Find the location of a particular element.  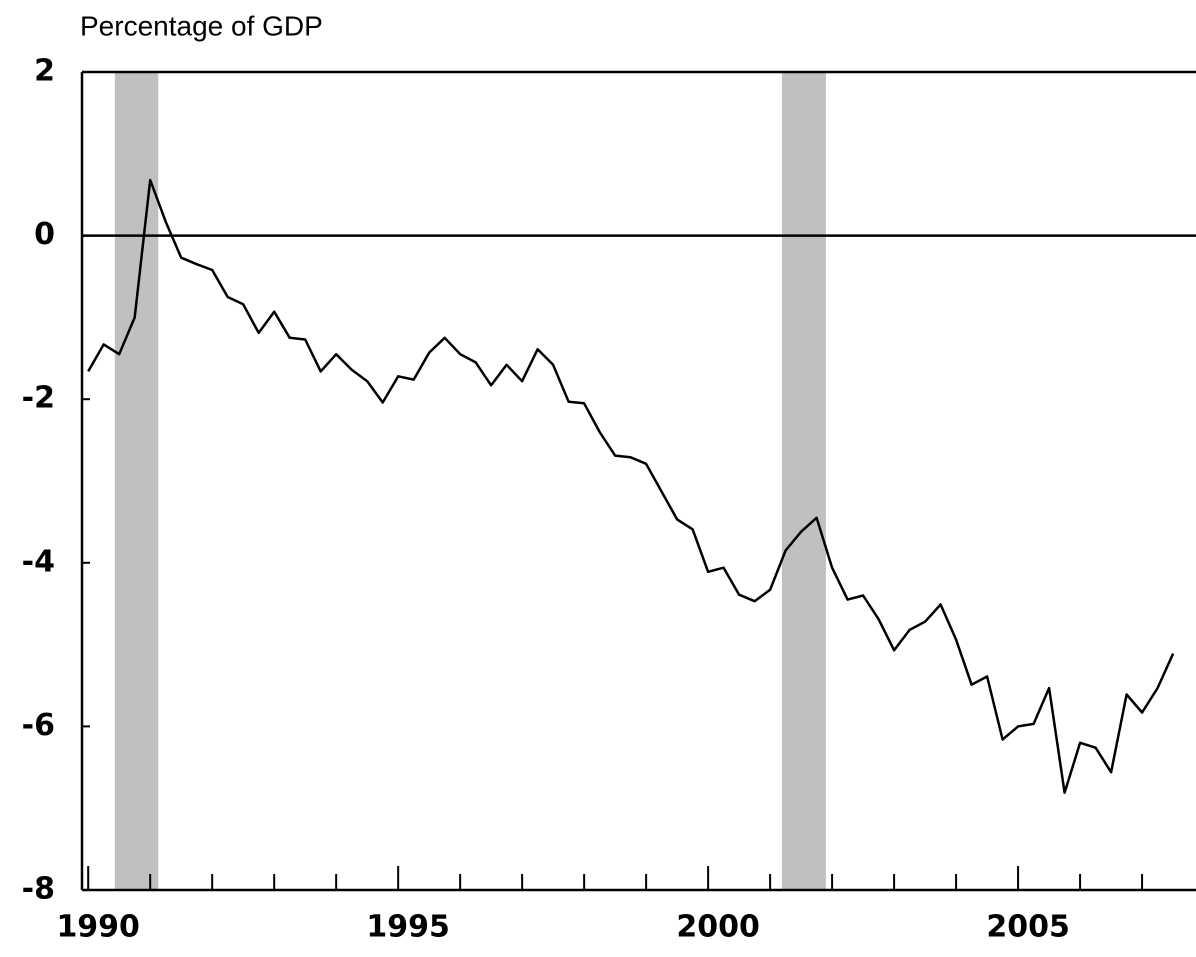

y-tick-label: 2 is located at coordinates (44, 71).